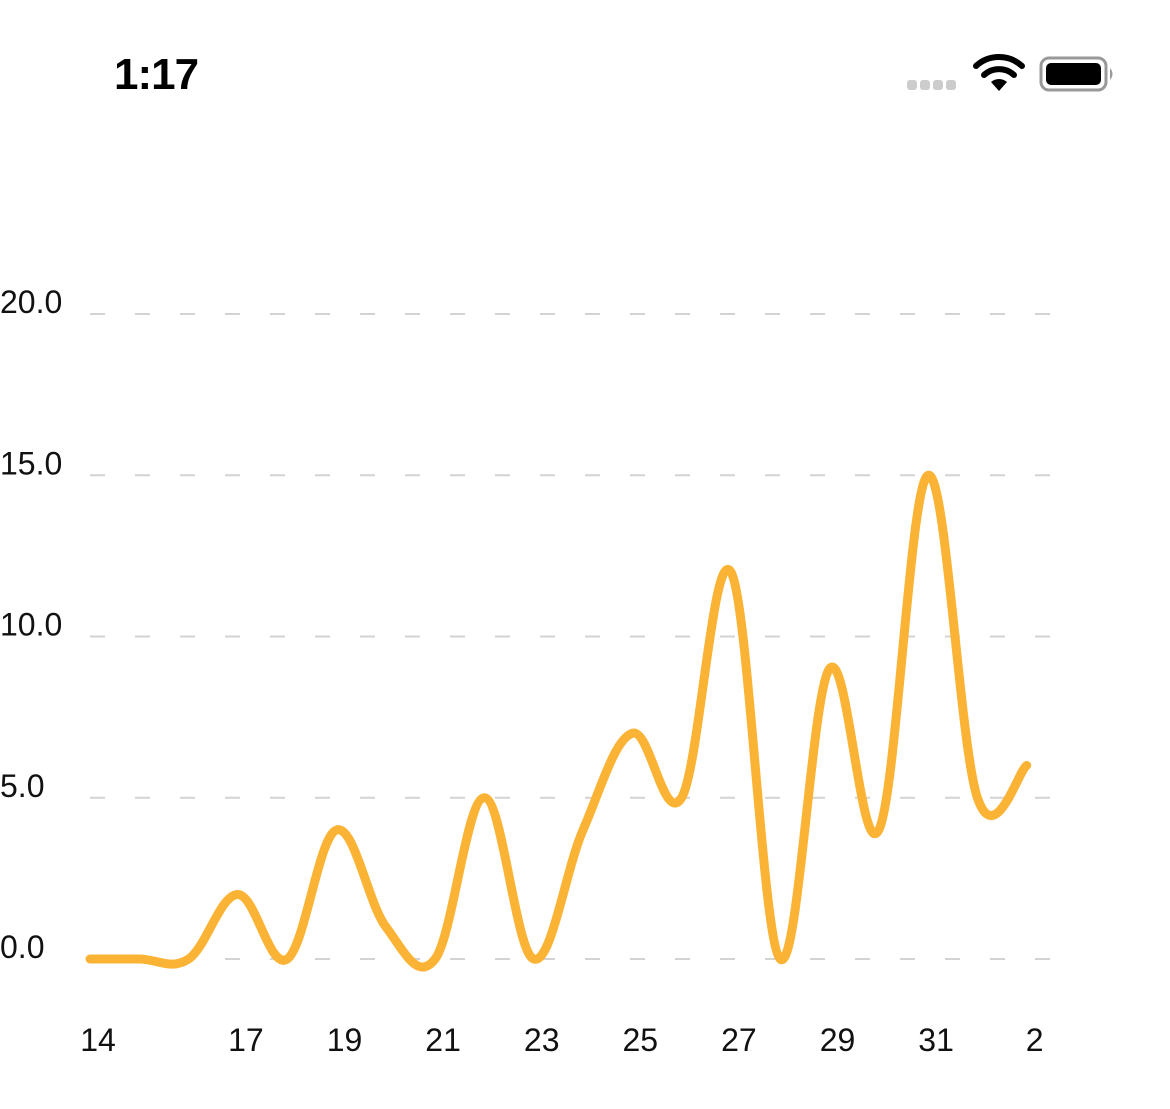 The height and width of the screenshot is (1109, 1170). I want to click on status-bar: 1:17, so click(585, 75).